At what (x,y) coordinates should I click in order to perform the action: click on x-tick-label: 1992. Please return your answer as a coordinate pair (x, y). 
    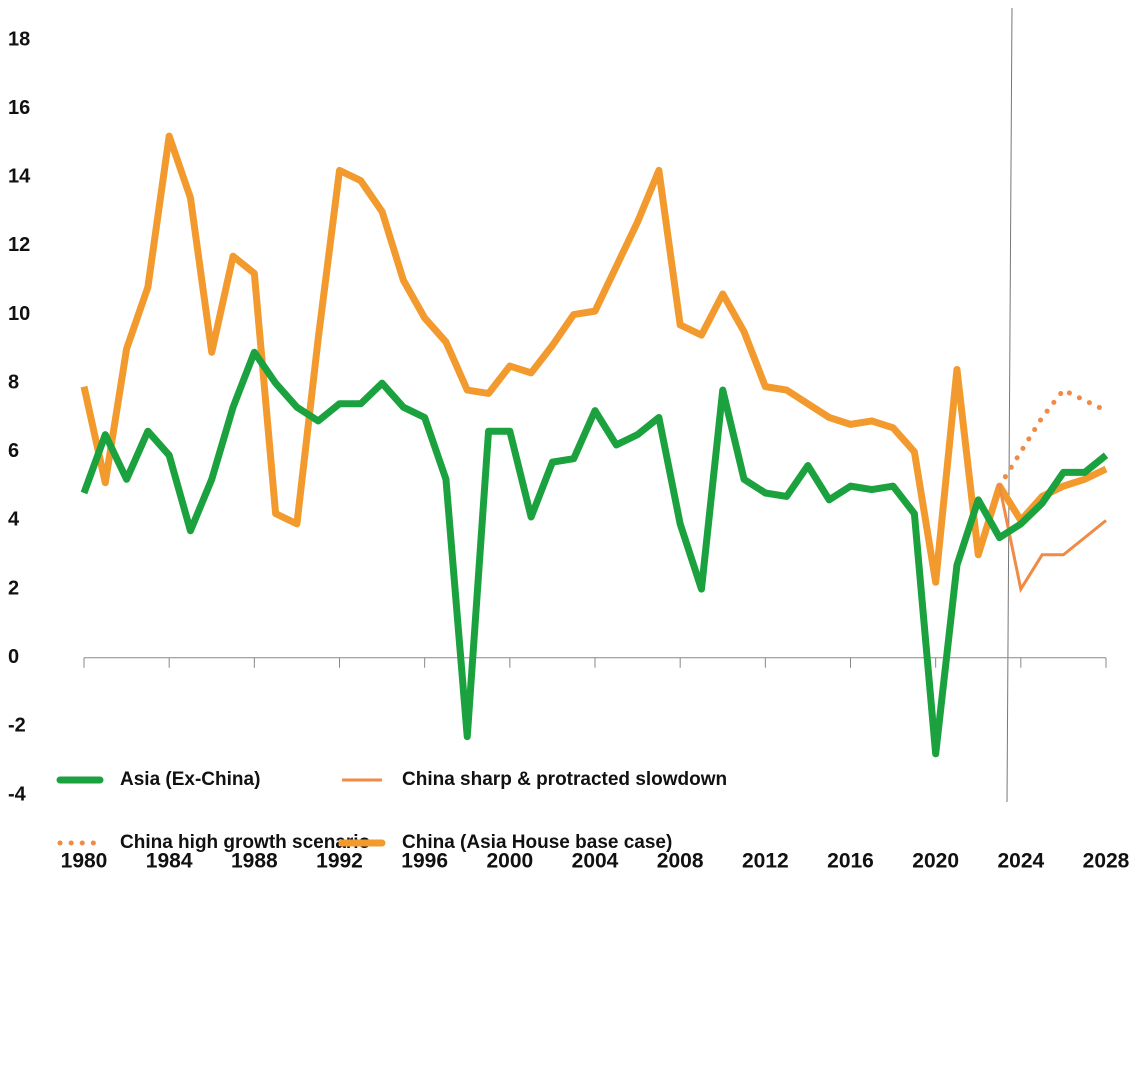
    Looking at the image, I should click on (339, 861).